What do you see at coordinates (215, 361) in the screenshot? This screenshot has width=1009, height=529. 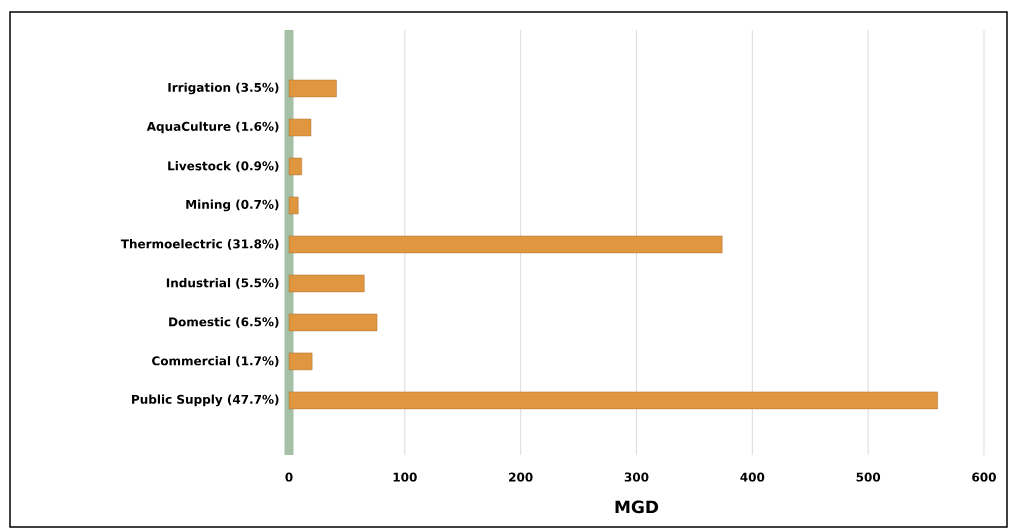 I see `y-tick-label: Commercial (1.7%)` at bounding box center [215, 361].